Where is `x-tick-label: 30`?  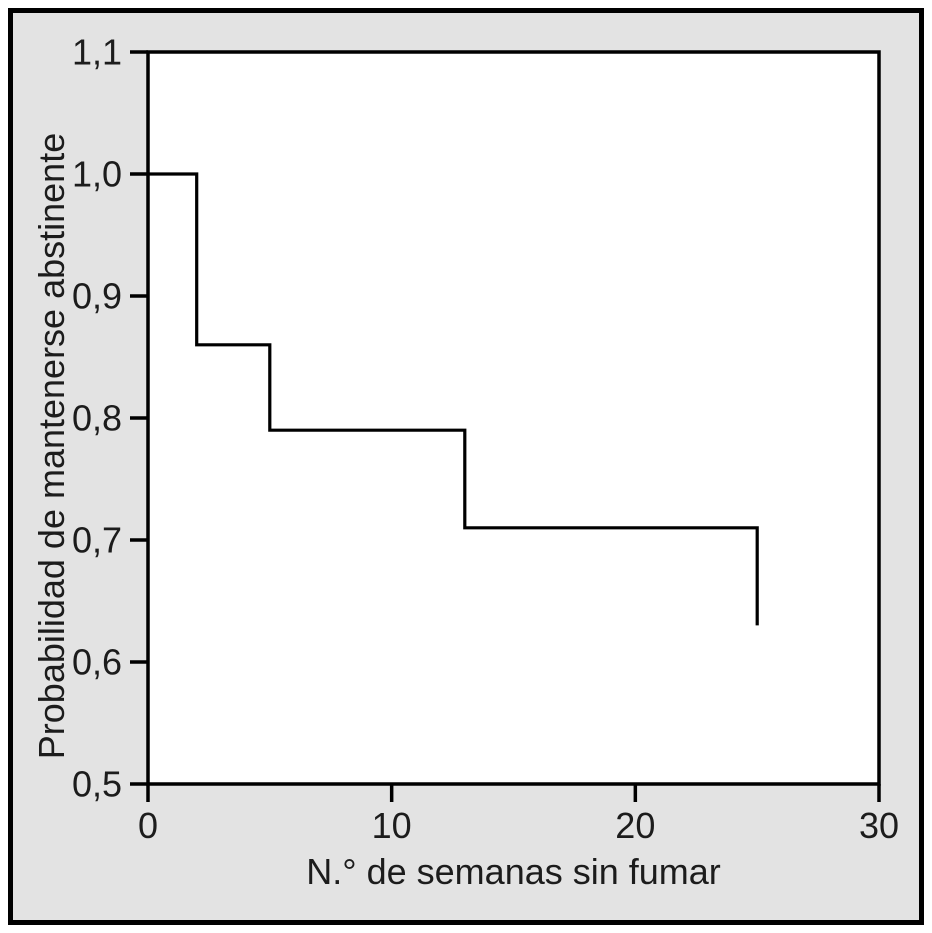
x-tick-label: 30 is located at coordinates (879, 825).